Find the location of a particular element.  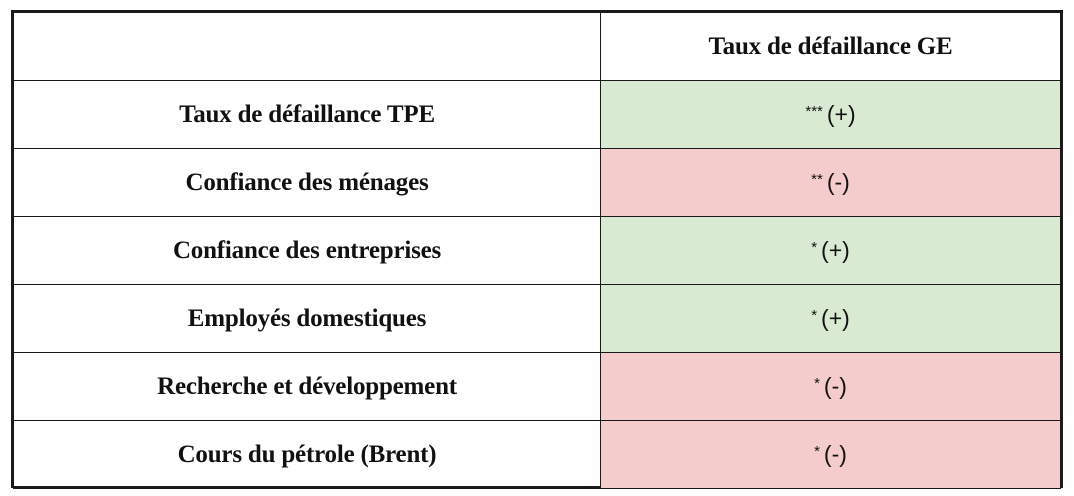

row-label: Confiance des entreprises is located at coordinates (307, 250).